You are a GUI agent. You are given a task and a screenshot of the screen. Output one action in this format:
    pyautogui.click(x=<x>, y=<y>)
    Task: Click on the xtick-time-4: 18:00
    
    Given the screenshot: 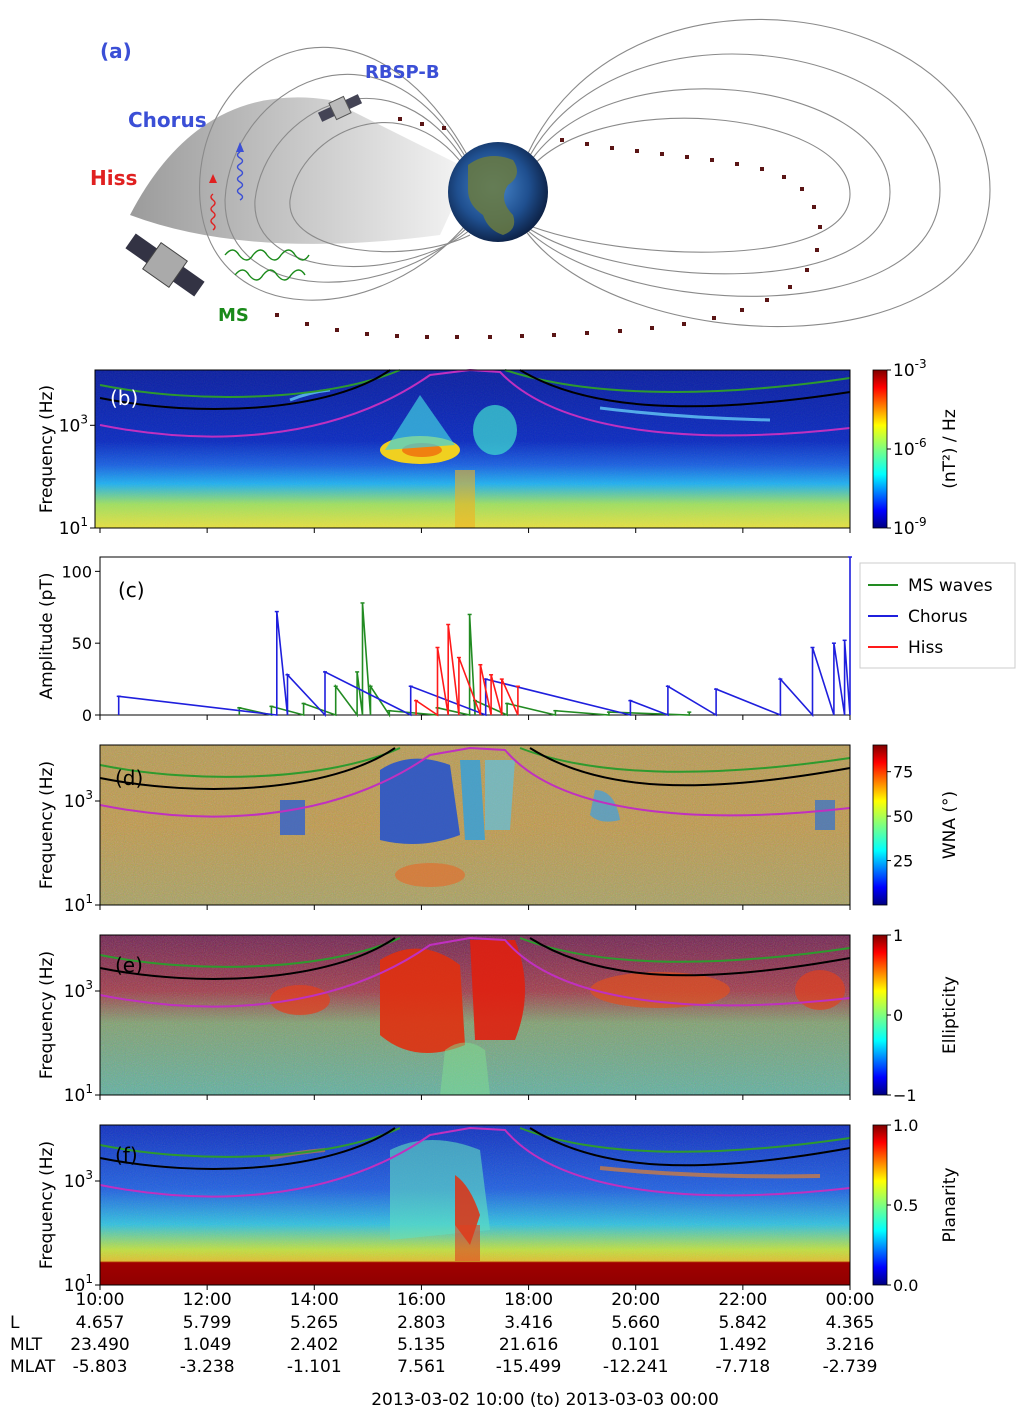 What is the action you would take?
    pyautogui.click(x=528, y=1300)
    